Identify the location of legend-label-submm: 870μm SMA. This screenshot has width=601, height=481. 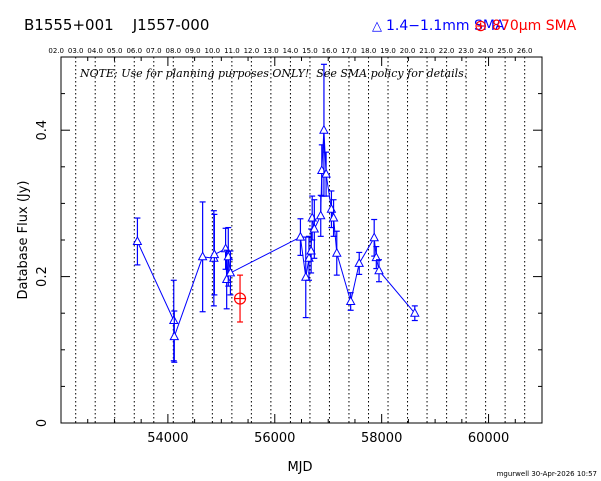
(534, 26).